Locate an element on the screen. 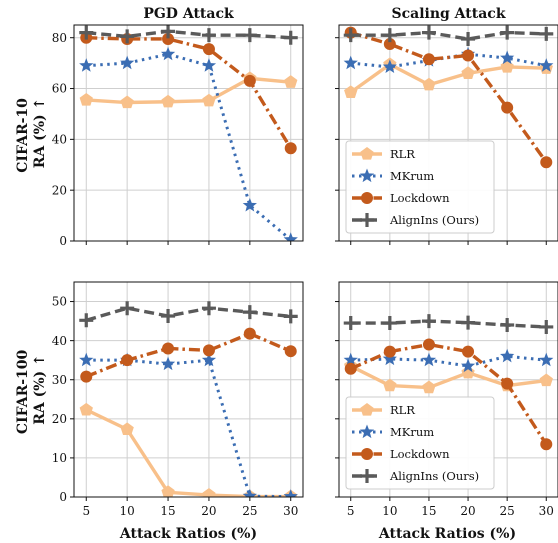  xtick-label-2-5: 30 is located at coordinates (290, 511).